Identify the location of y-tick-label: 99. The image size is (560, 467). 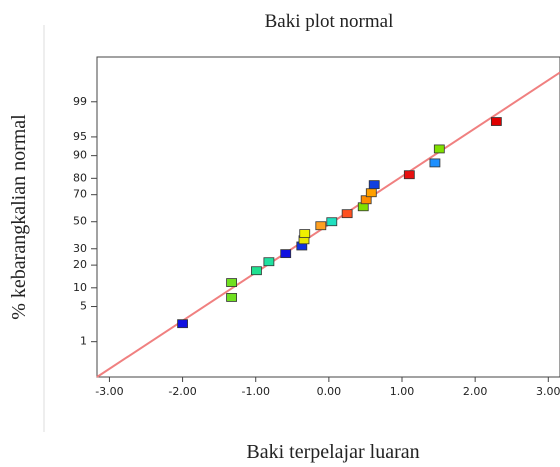
(80, 101).